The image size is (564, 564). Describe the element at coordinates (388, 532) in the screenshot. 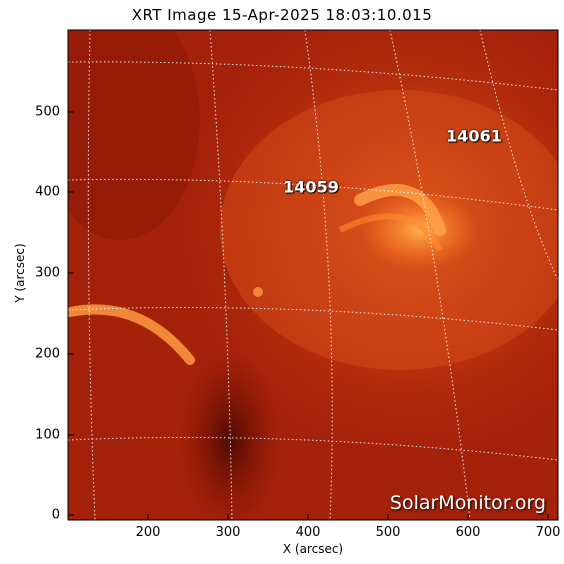

I see `x-tick-label: 500` at that location.